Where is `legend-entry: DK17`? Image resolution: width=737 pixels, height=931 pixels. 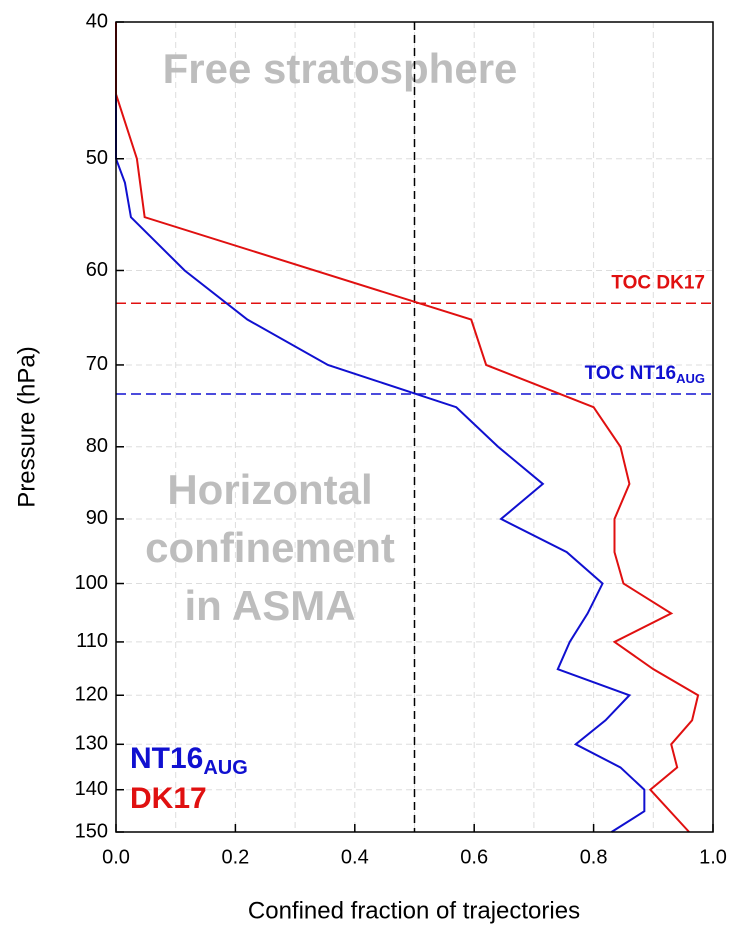
legend-entry: DK17 is located at coordinates (168, 798).